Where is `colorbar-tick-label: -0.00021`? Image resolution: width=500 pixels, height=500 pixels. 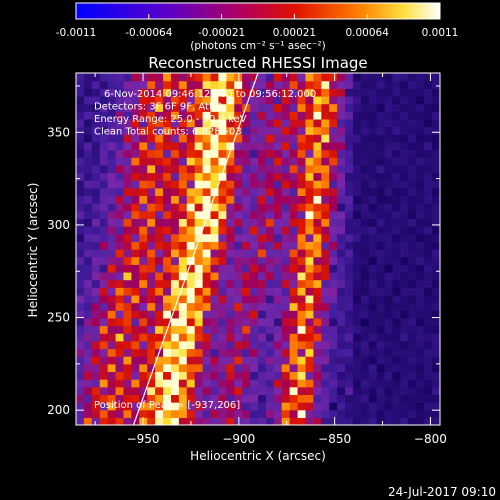 colorbar-tick-label: -0.00021 is located at coordinates (221, 33).